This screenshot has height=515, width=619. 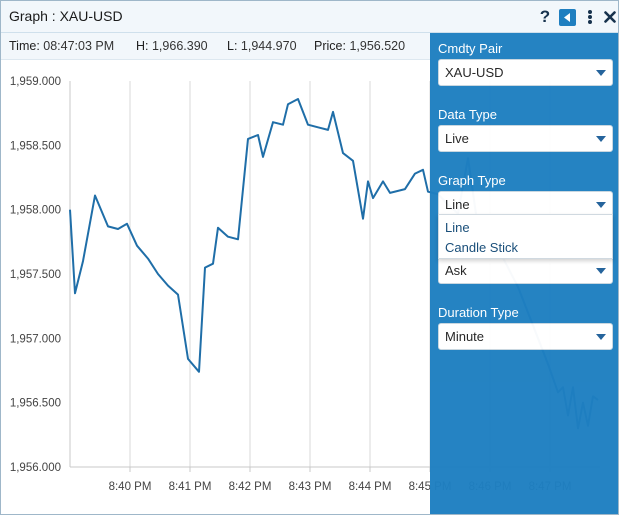 What do you see at coordinates (470, 48) in the screenshot?
I see `cmdty-pair-label: Cmdty Pair` at bounding box center [470, 48].